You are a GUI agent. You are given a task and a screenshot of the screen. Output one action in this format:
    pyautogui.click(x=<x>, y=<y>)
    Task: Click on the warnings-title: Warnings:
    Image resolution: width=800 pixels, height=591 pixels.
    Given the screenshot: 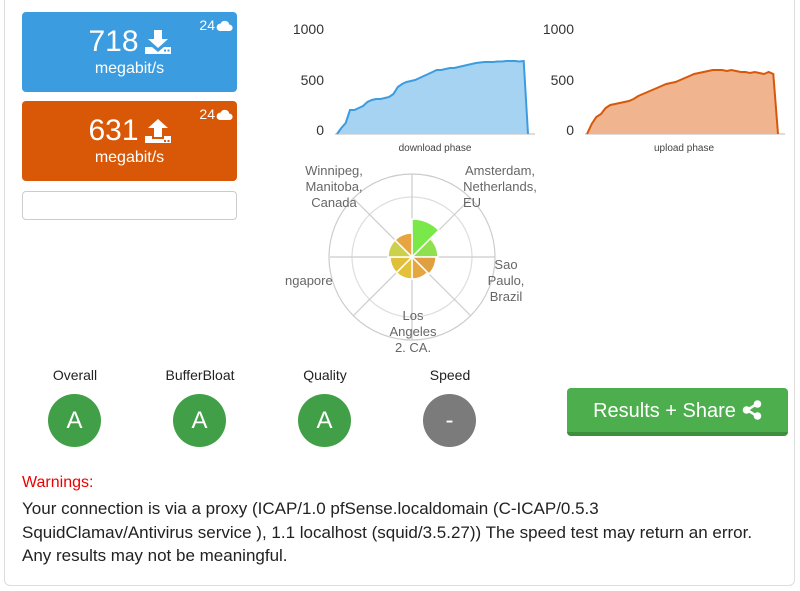 What is the action you would take?
    pyautogui.click(x=58, y=482)
    